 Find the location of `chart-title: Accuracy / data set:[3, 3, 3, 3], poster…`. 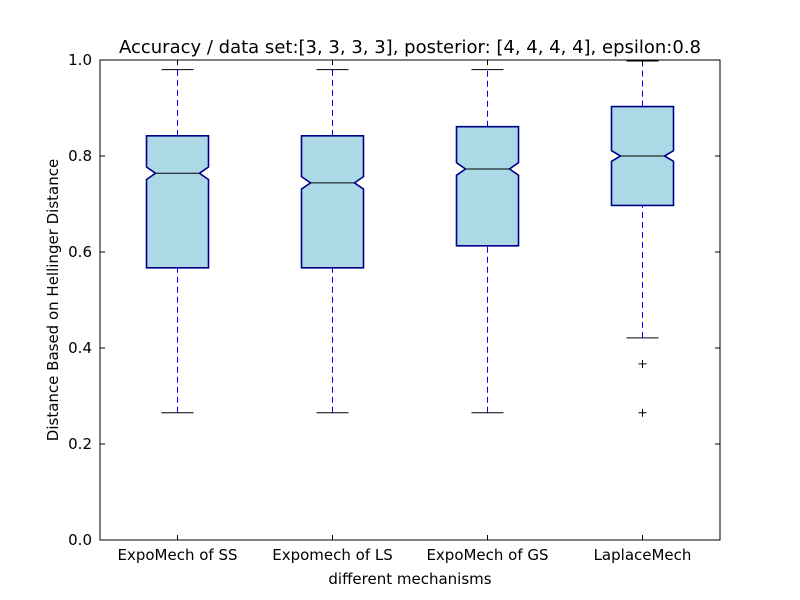

chart-title: Accuracy / data set:[3, 3, 3, 3], poster… is located at coordinates (410, 47).